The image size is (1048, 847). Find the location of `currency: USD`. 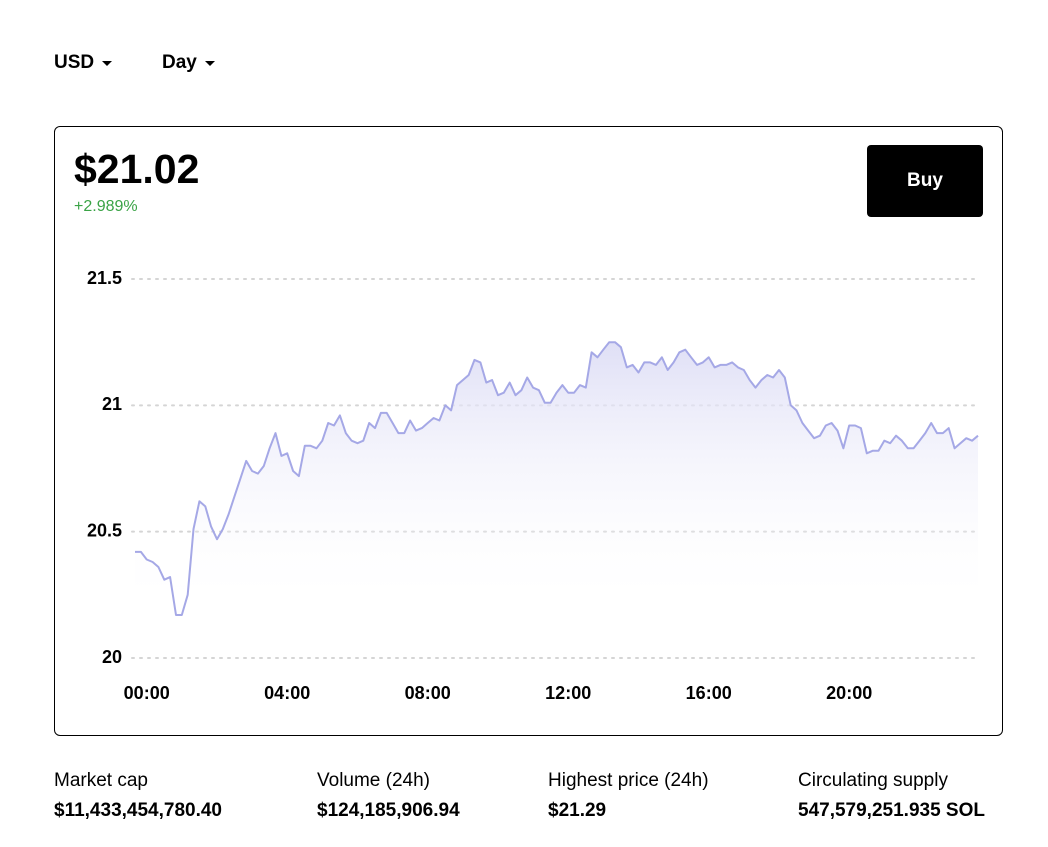

currency: USD is located at coordinates (74, 62).